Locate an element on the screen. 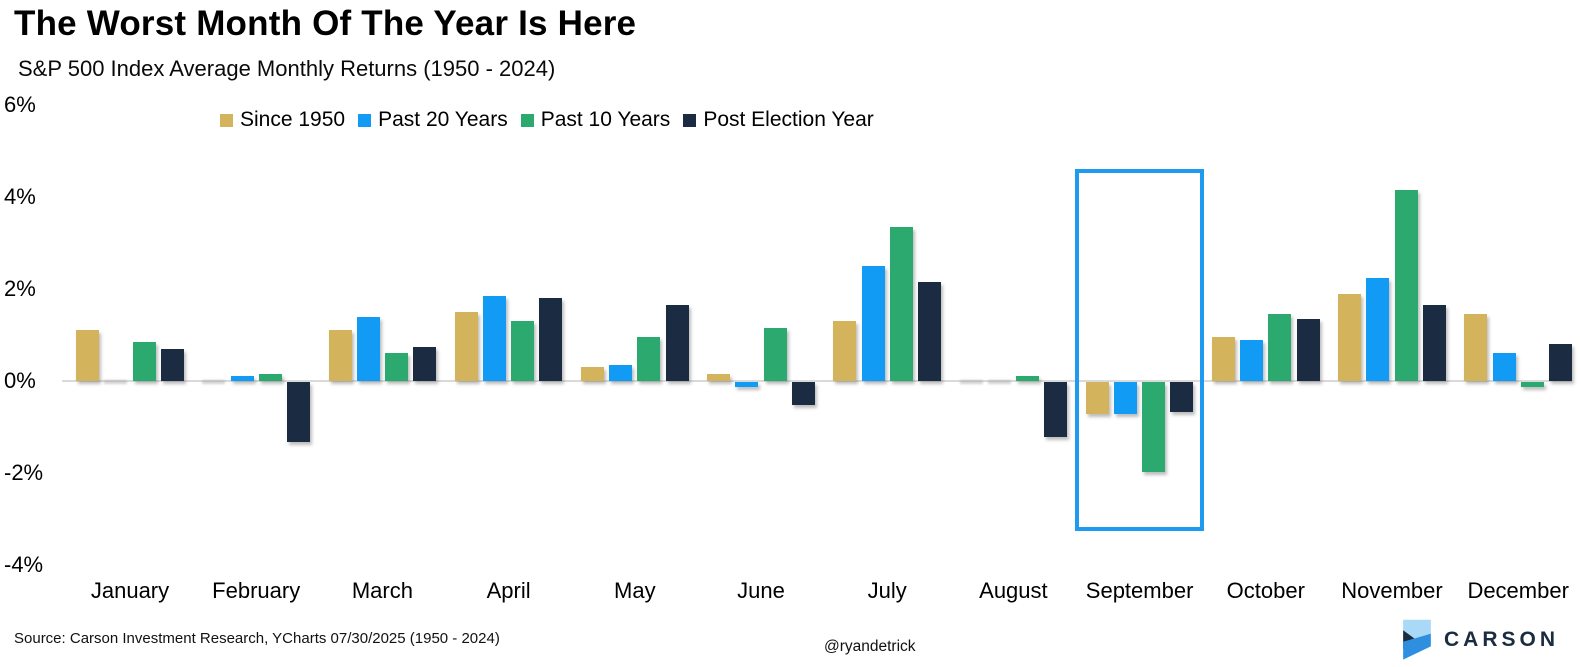 Image resolution: width=1581 pixels, height=667 pixels. bar-post-election-year-november is located at coordinates (1434, 343).